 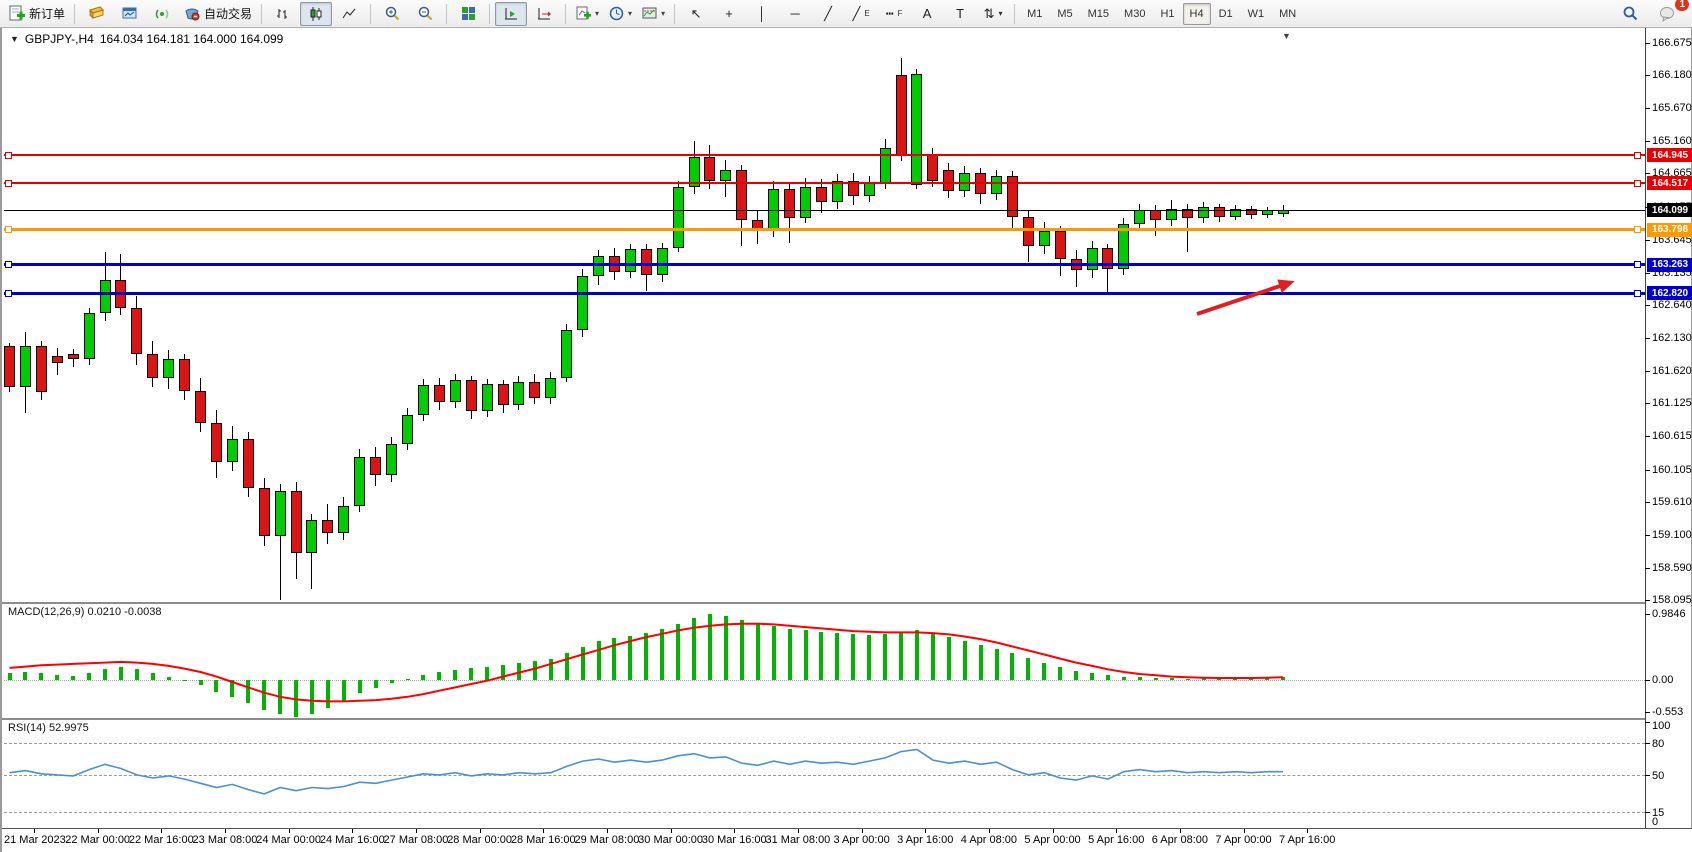 I want to click on timeframe-MN: MN, so click(x=1288, y=13).